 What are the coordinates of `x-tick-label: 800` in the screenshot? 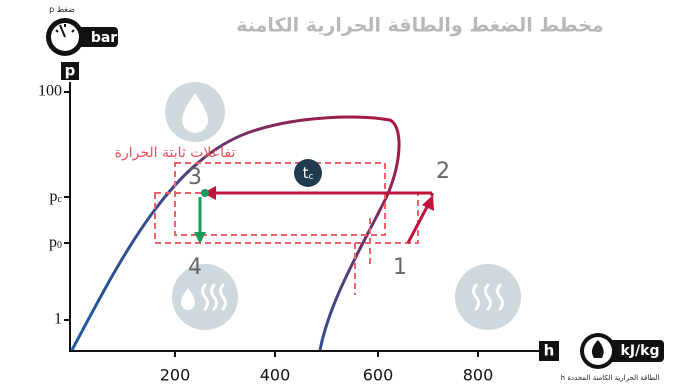 It's located at (478, 375).